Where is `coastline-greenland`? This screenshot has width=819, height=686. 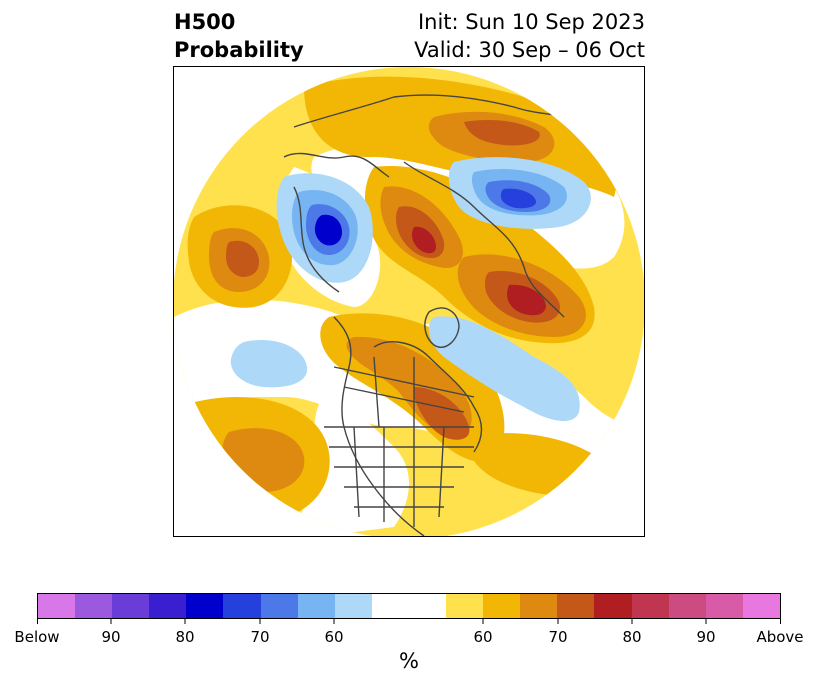 coastline-greenland is located at coordinates (442, 327).